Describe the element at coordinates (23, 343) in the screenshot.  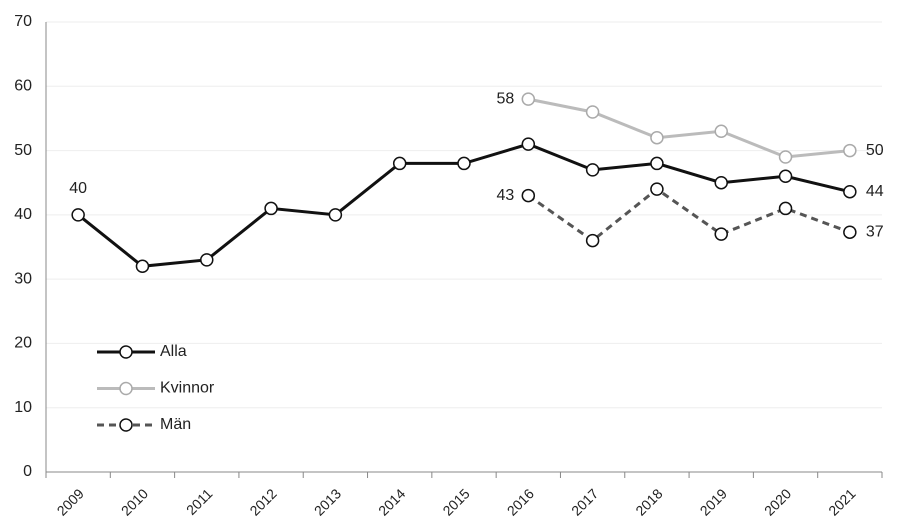
I see `y-tick-label: 20` at that location.